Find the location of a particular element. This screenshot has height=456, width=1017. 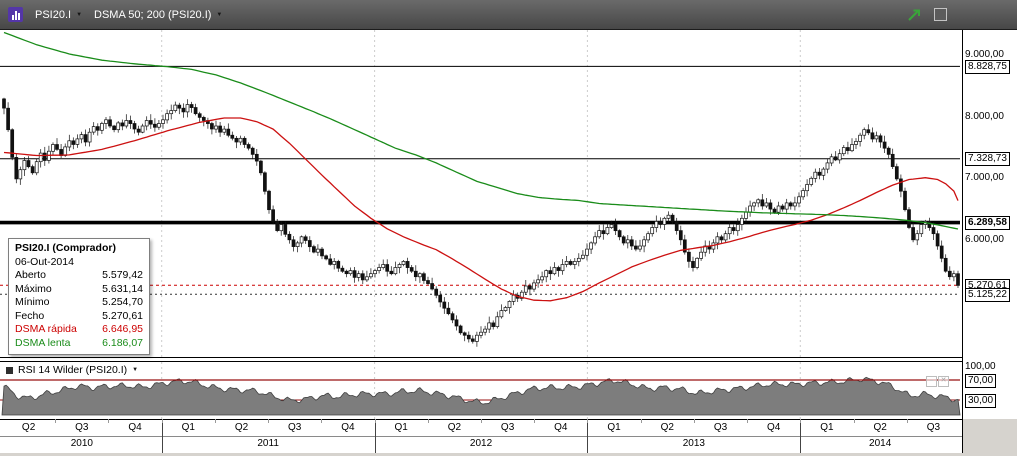

x-axis-year-label: 2014 is located at coordinates (880, 443).